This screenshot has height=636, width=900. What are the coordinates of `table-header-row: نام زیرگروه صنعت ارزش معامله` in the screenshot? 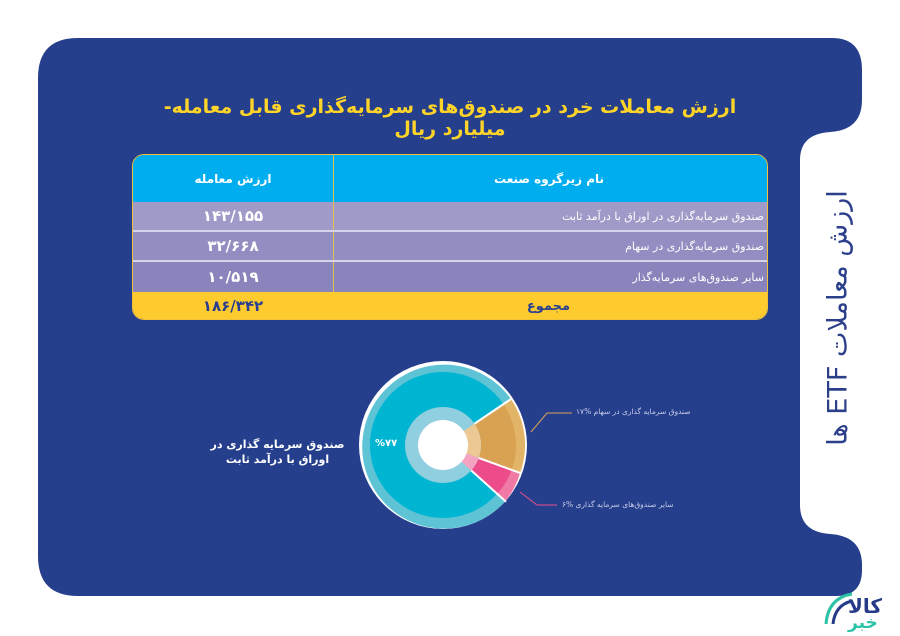 It's located at (450, 178).